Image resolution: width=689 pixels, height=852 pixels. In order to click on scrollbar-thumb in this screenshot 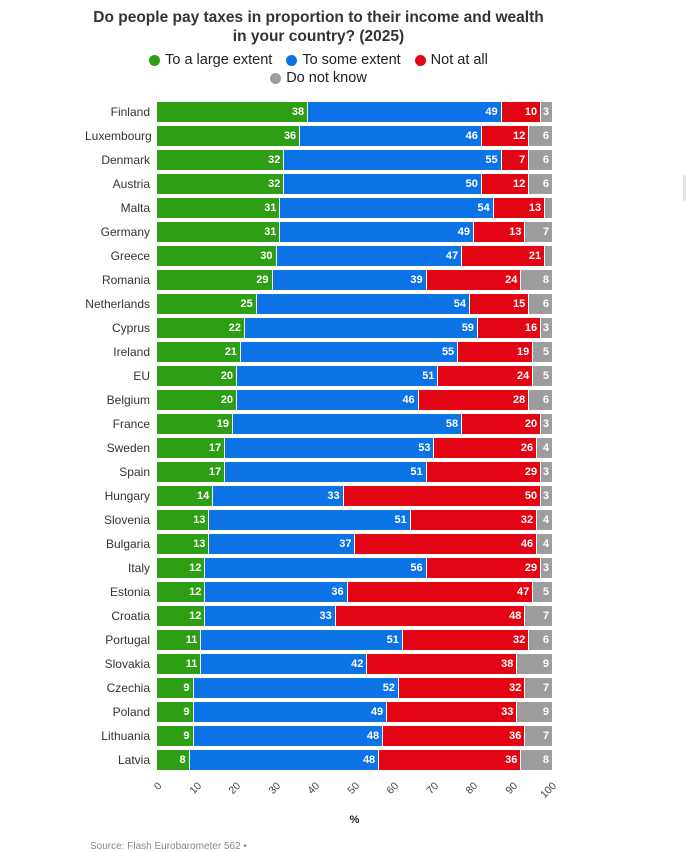, I will do `click(684, 188)`.